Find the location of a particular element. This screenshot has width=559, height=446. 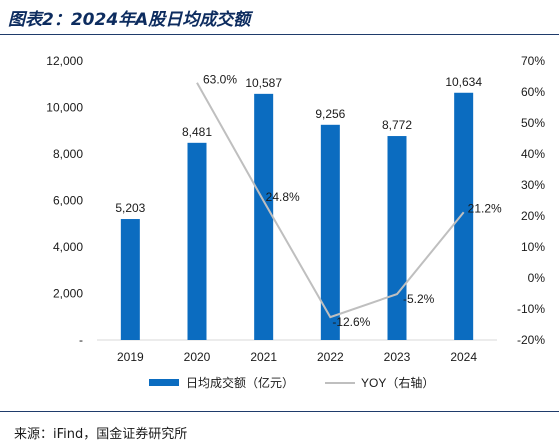

bar-value-label: 5,203 is located at coordinates (130, 208).